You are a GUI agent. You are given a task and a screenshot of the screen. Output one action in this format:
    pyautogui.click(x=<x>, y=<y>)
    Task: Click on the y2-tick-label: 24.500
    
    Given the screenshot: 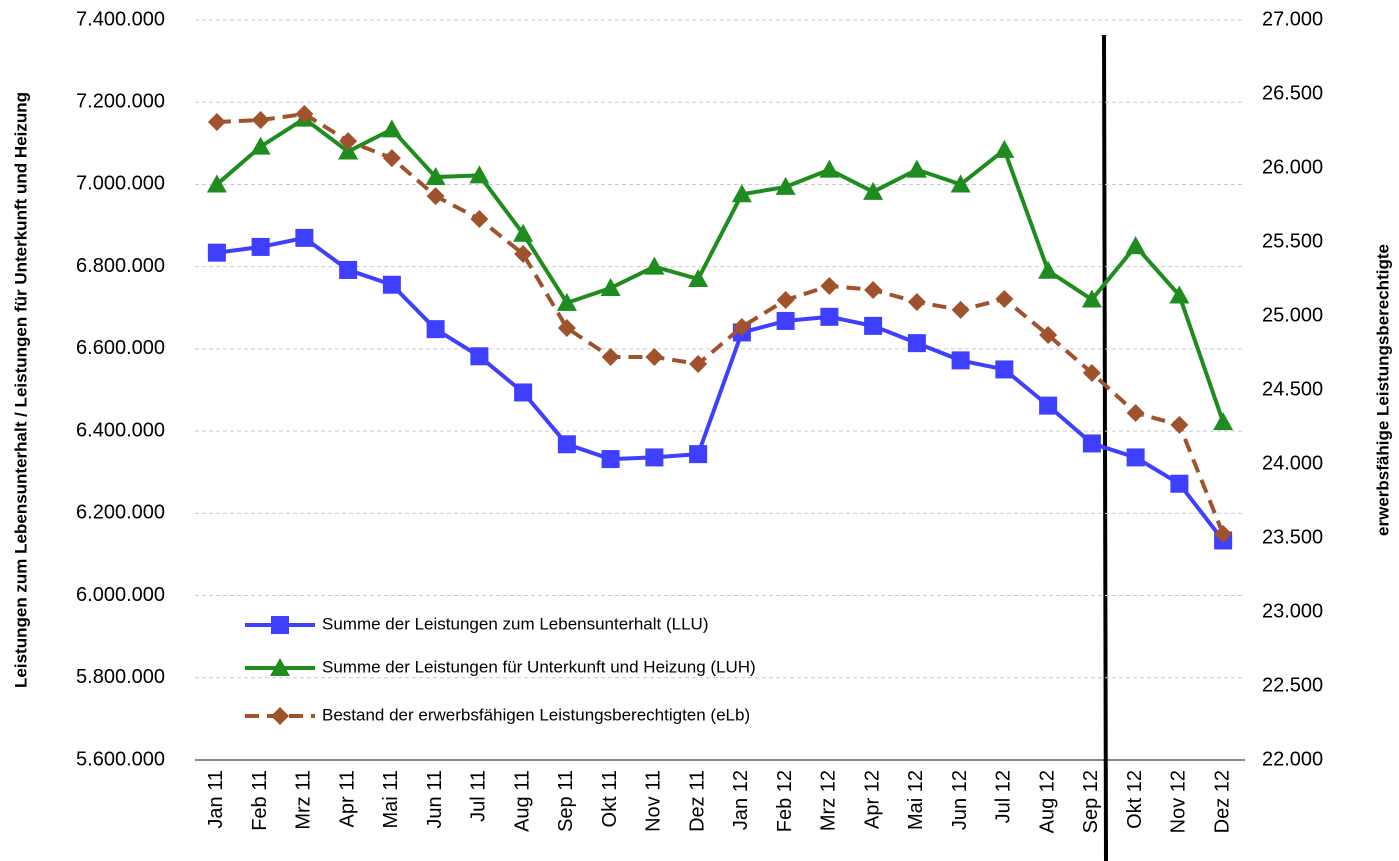 What is the action you would take?
    pyautogui.click(x=1292, y=389)
    